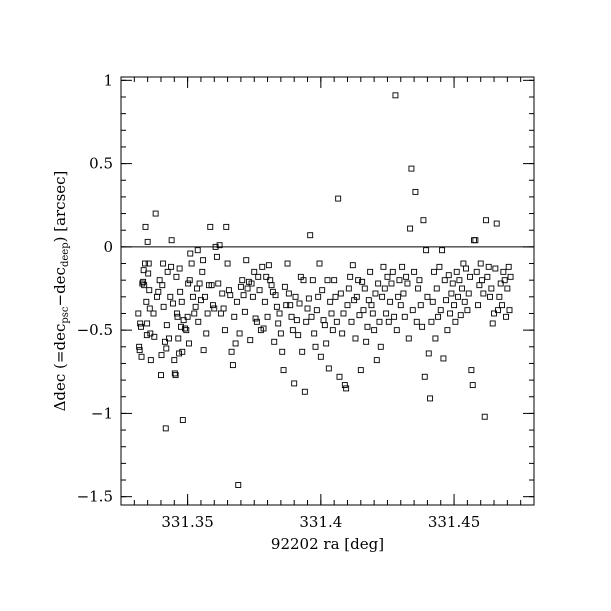 The height and width of the screenshot is (611, 611). What do you see at coordinates (102, 413) in the screenshot?
I see `y-tick-label: −1` at bounding box center [102, 413].